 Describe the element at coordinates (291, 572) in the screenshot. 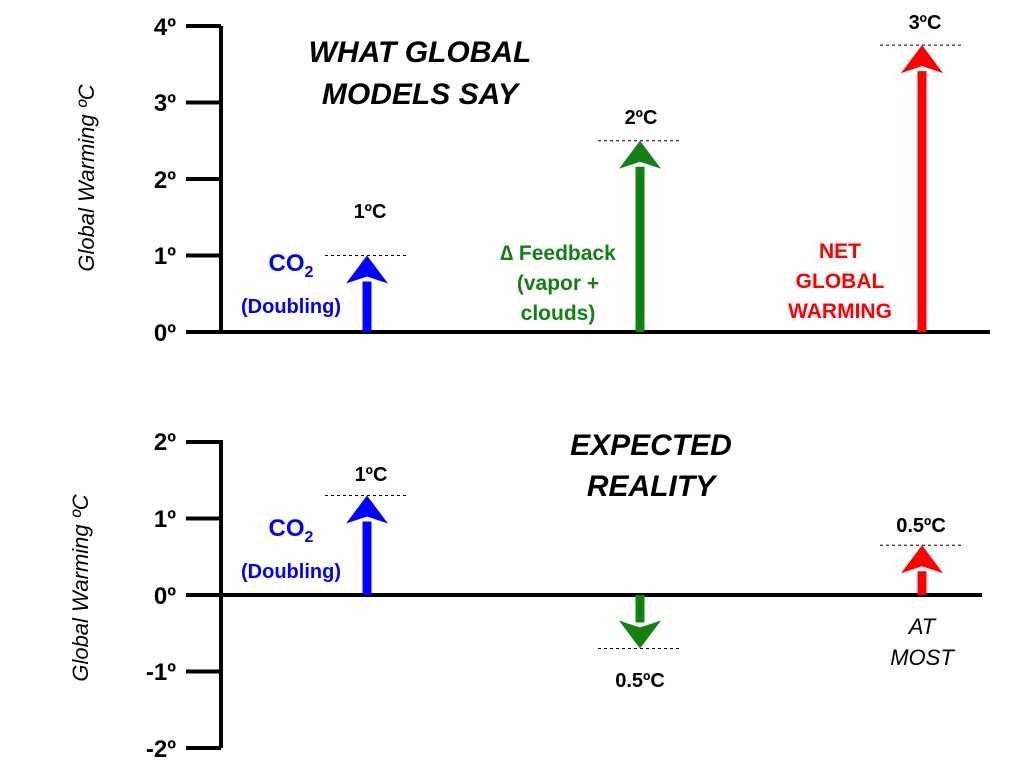

I see `bottom-co2-detail: (Doubling)` at that location.